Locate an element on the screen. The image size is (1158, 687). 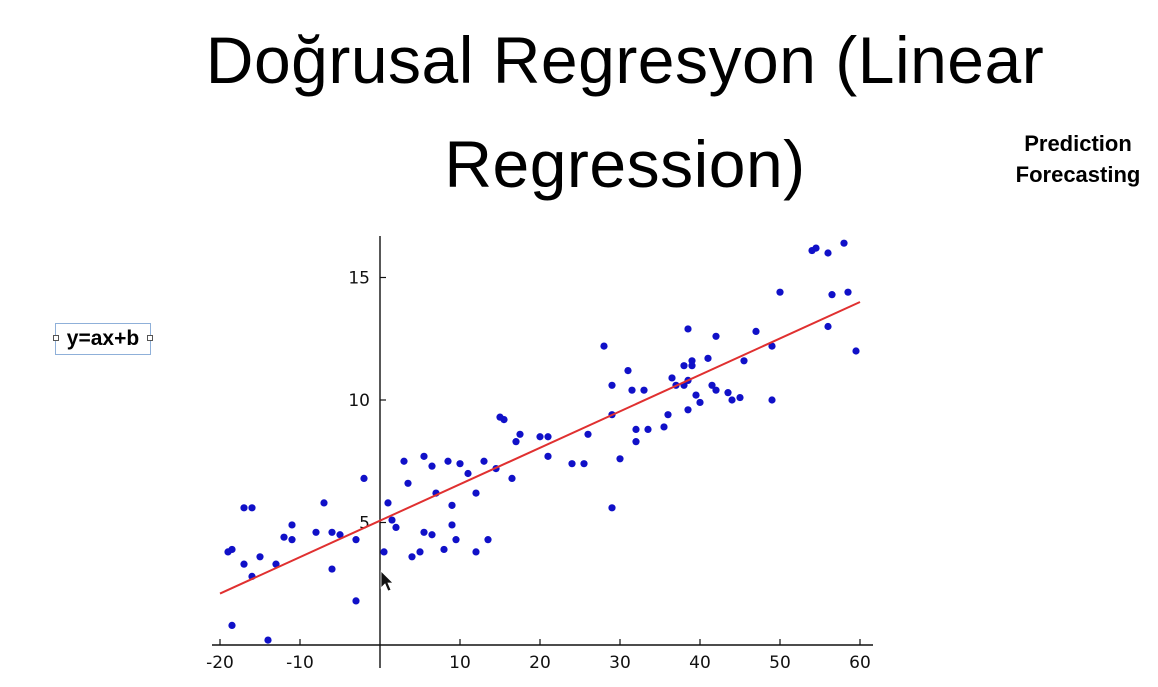
x-tick-label: 20 is located at coordinates (540, 663).